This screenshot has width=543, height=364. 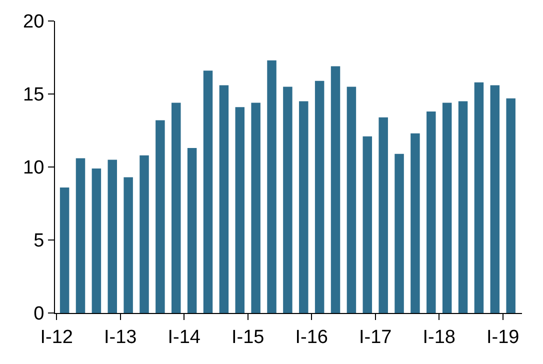 What do you see at coordinates (184, 337) in the screenshot?
I see `x-tick-label: I-14` at bounding box center [184, 337].